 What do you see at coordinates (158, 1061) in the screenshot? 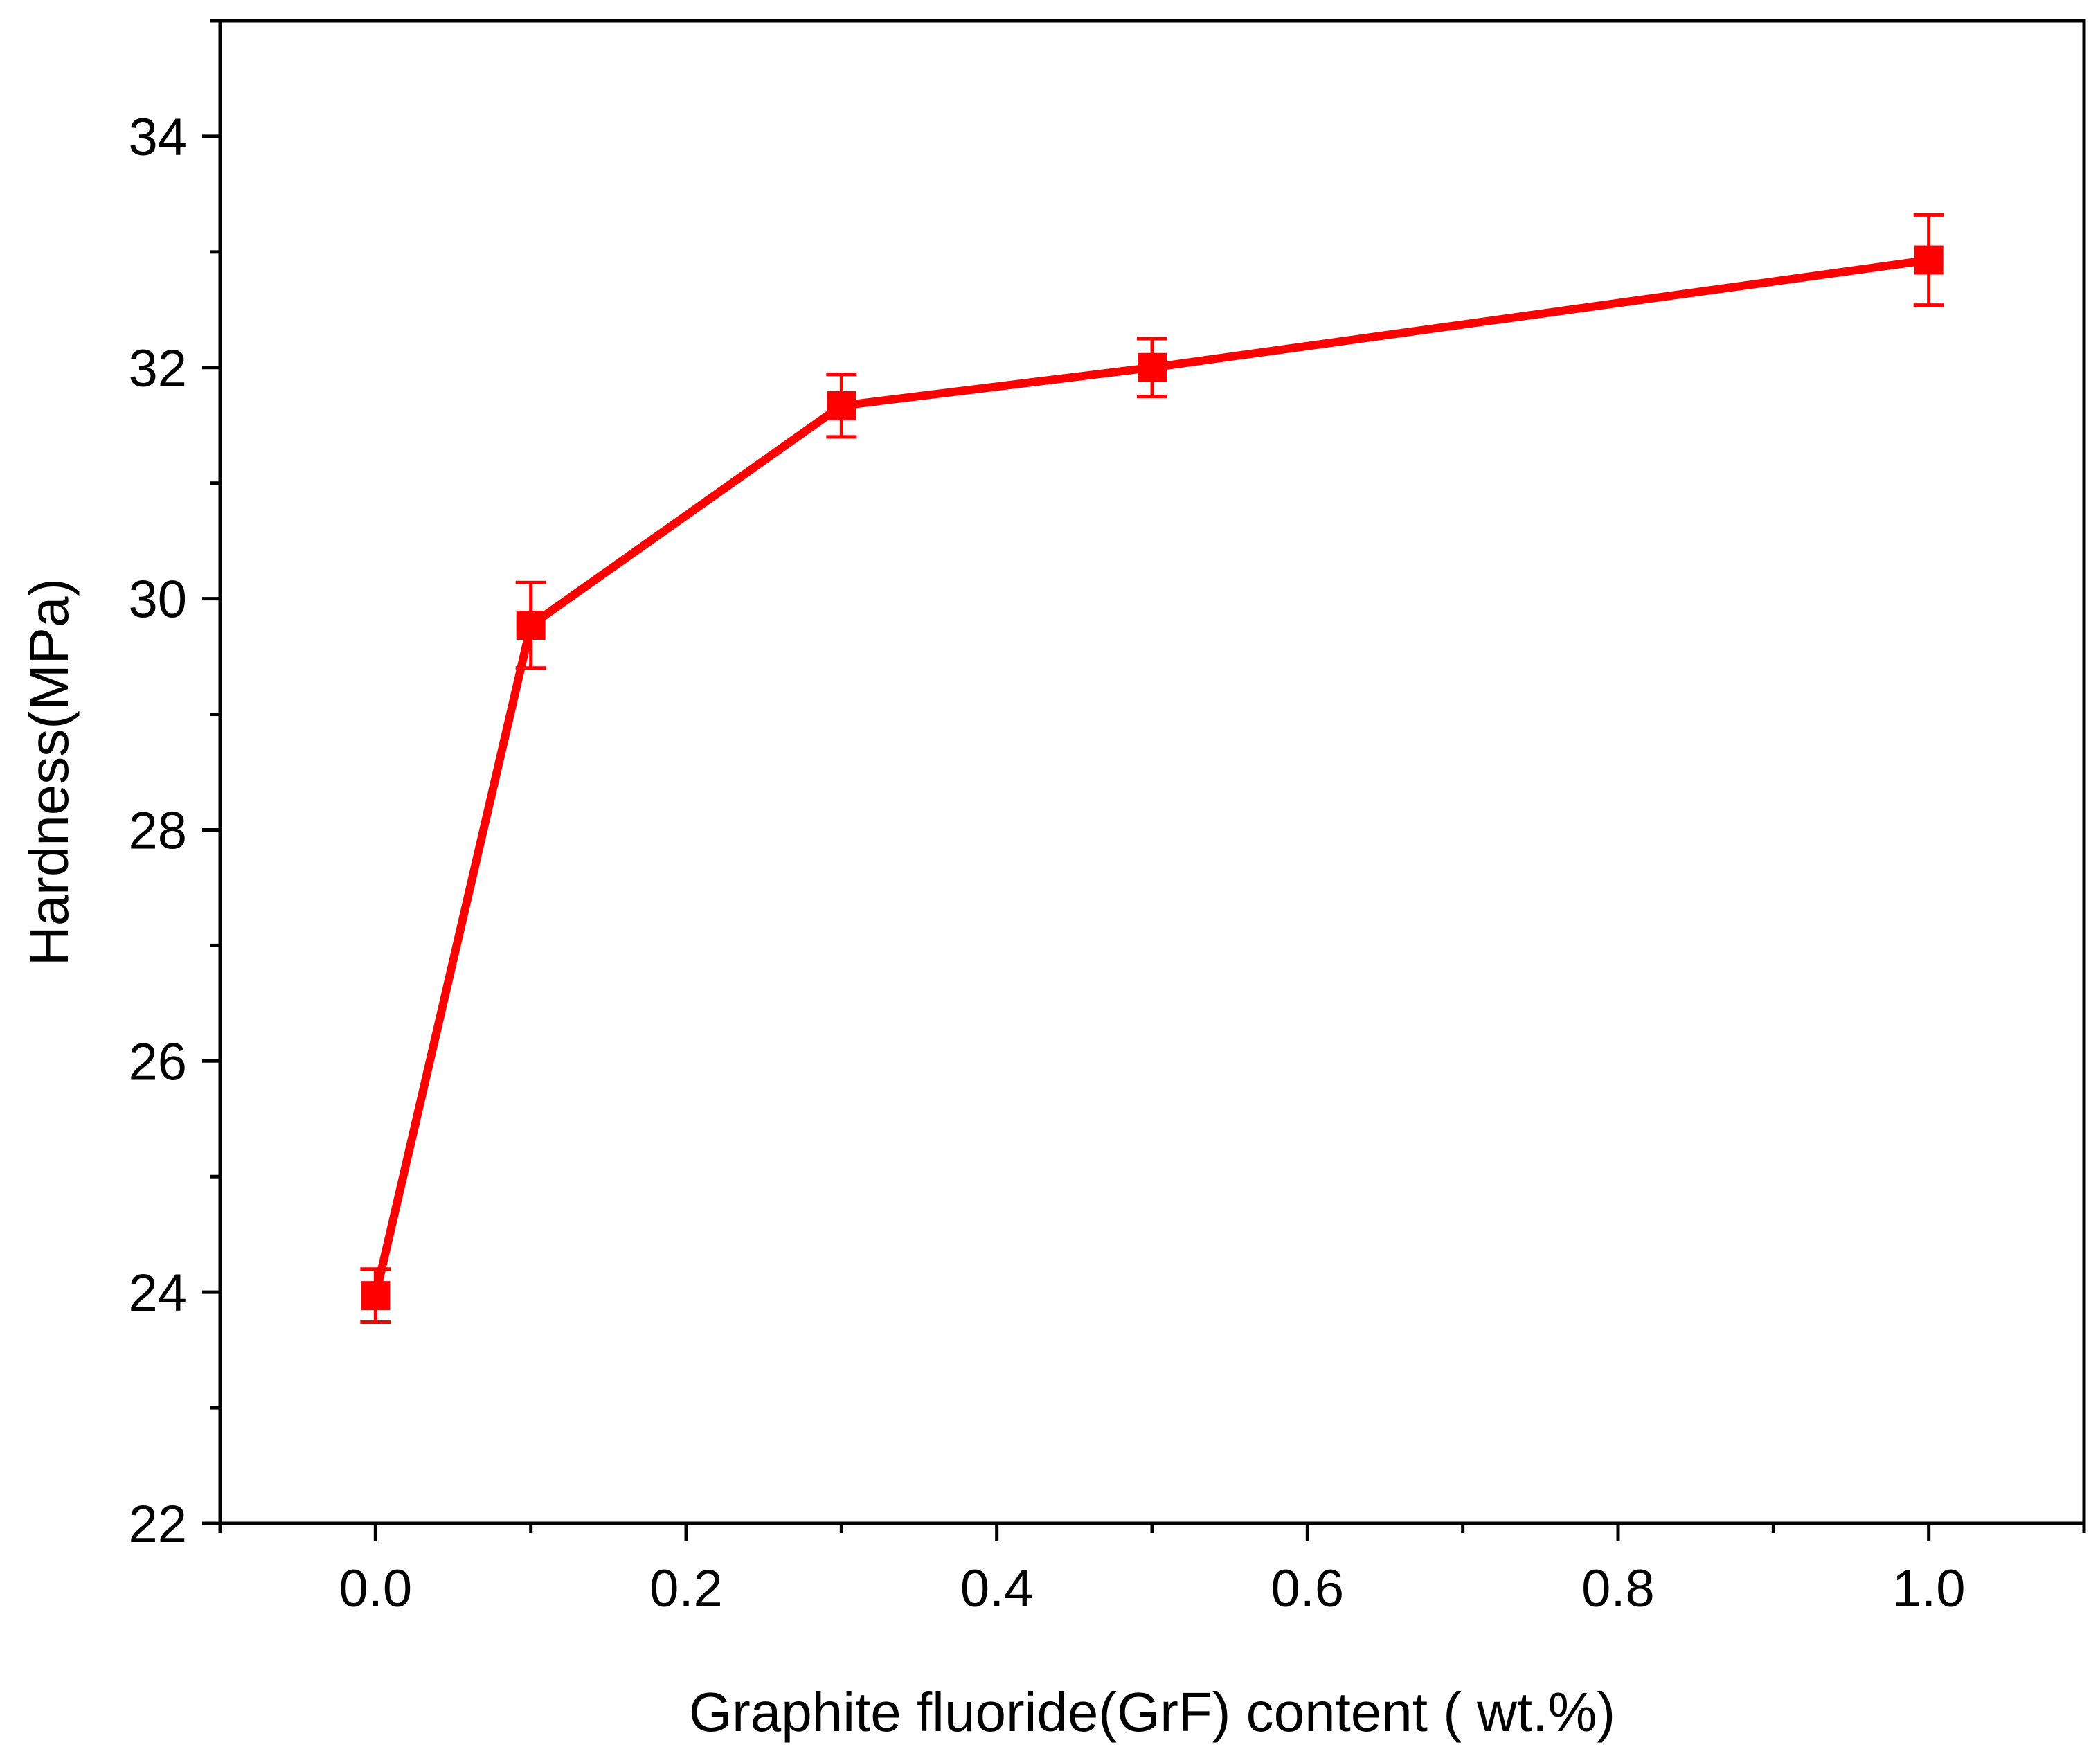
I see `y-tick-label: 26` at bounding box center [158, 1061].